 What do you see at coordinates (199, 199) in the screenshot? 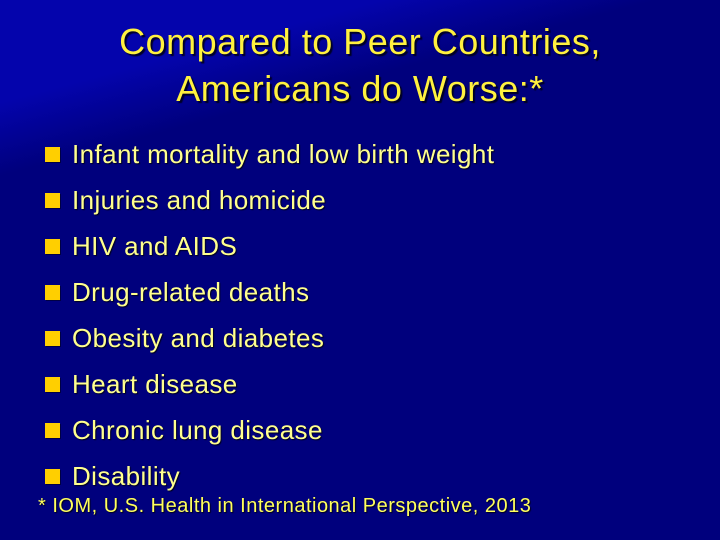
I see `bullet-item-label: Injuries and homicide` at bounding box center [199, 199].